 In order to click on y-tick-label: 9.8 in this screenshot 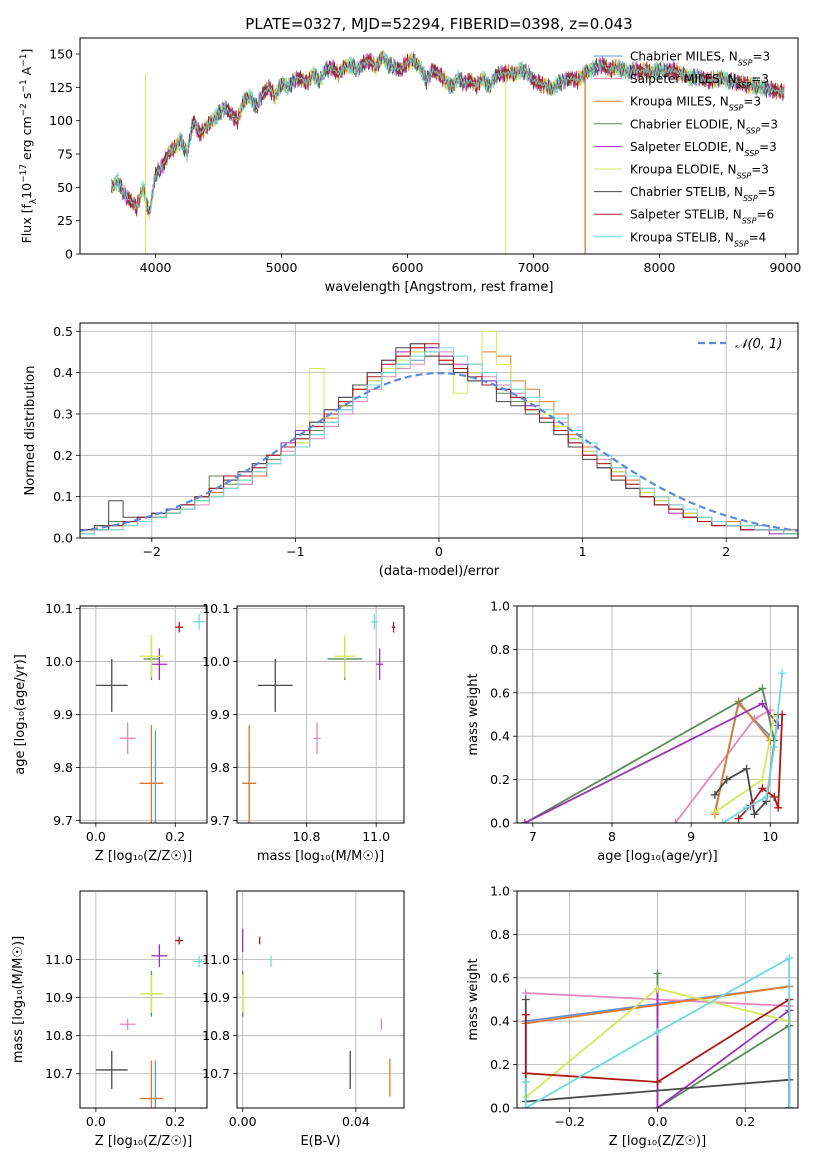, I will do `click(220, 767)`.